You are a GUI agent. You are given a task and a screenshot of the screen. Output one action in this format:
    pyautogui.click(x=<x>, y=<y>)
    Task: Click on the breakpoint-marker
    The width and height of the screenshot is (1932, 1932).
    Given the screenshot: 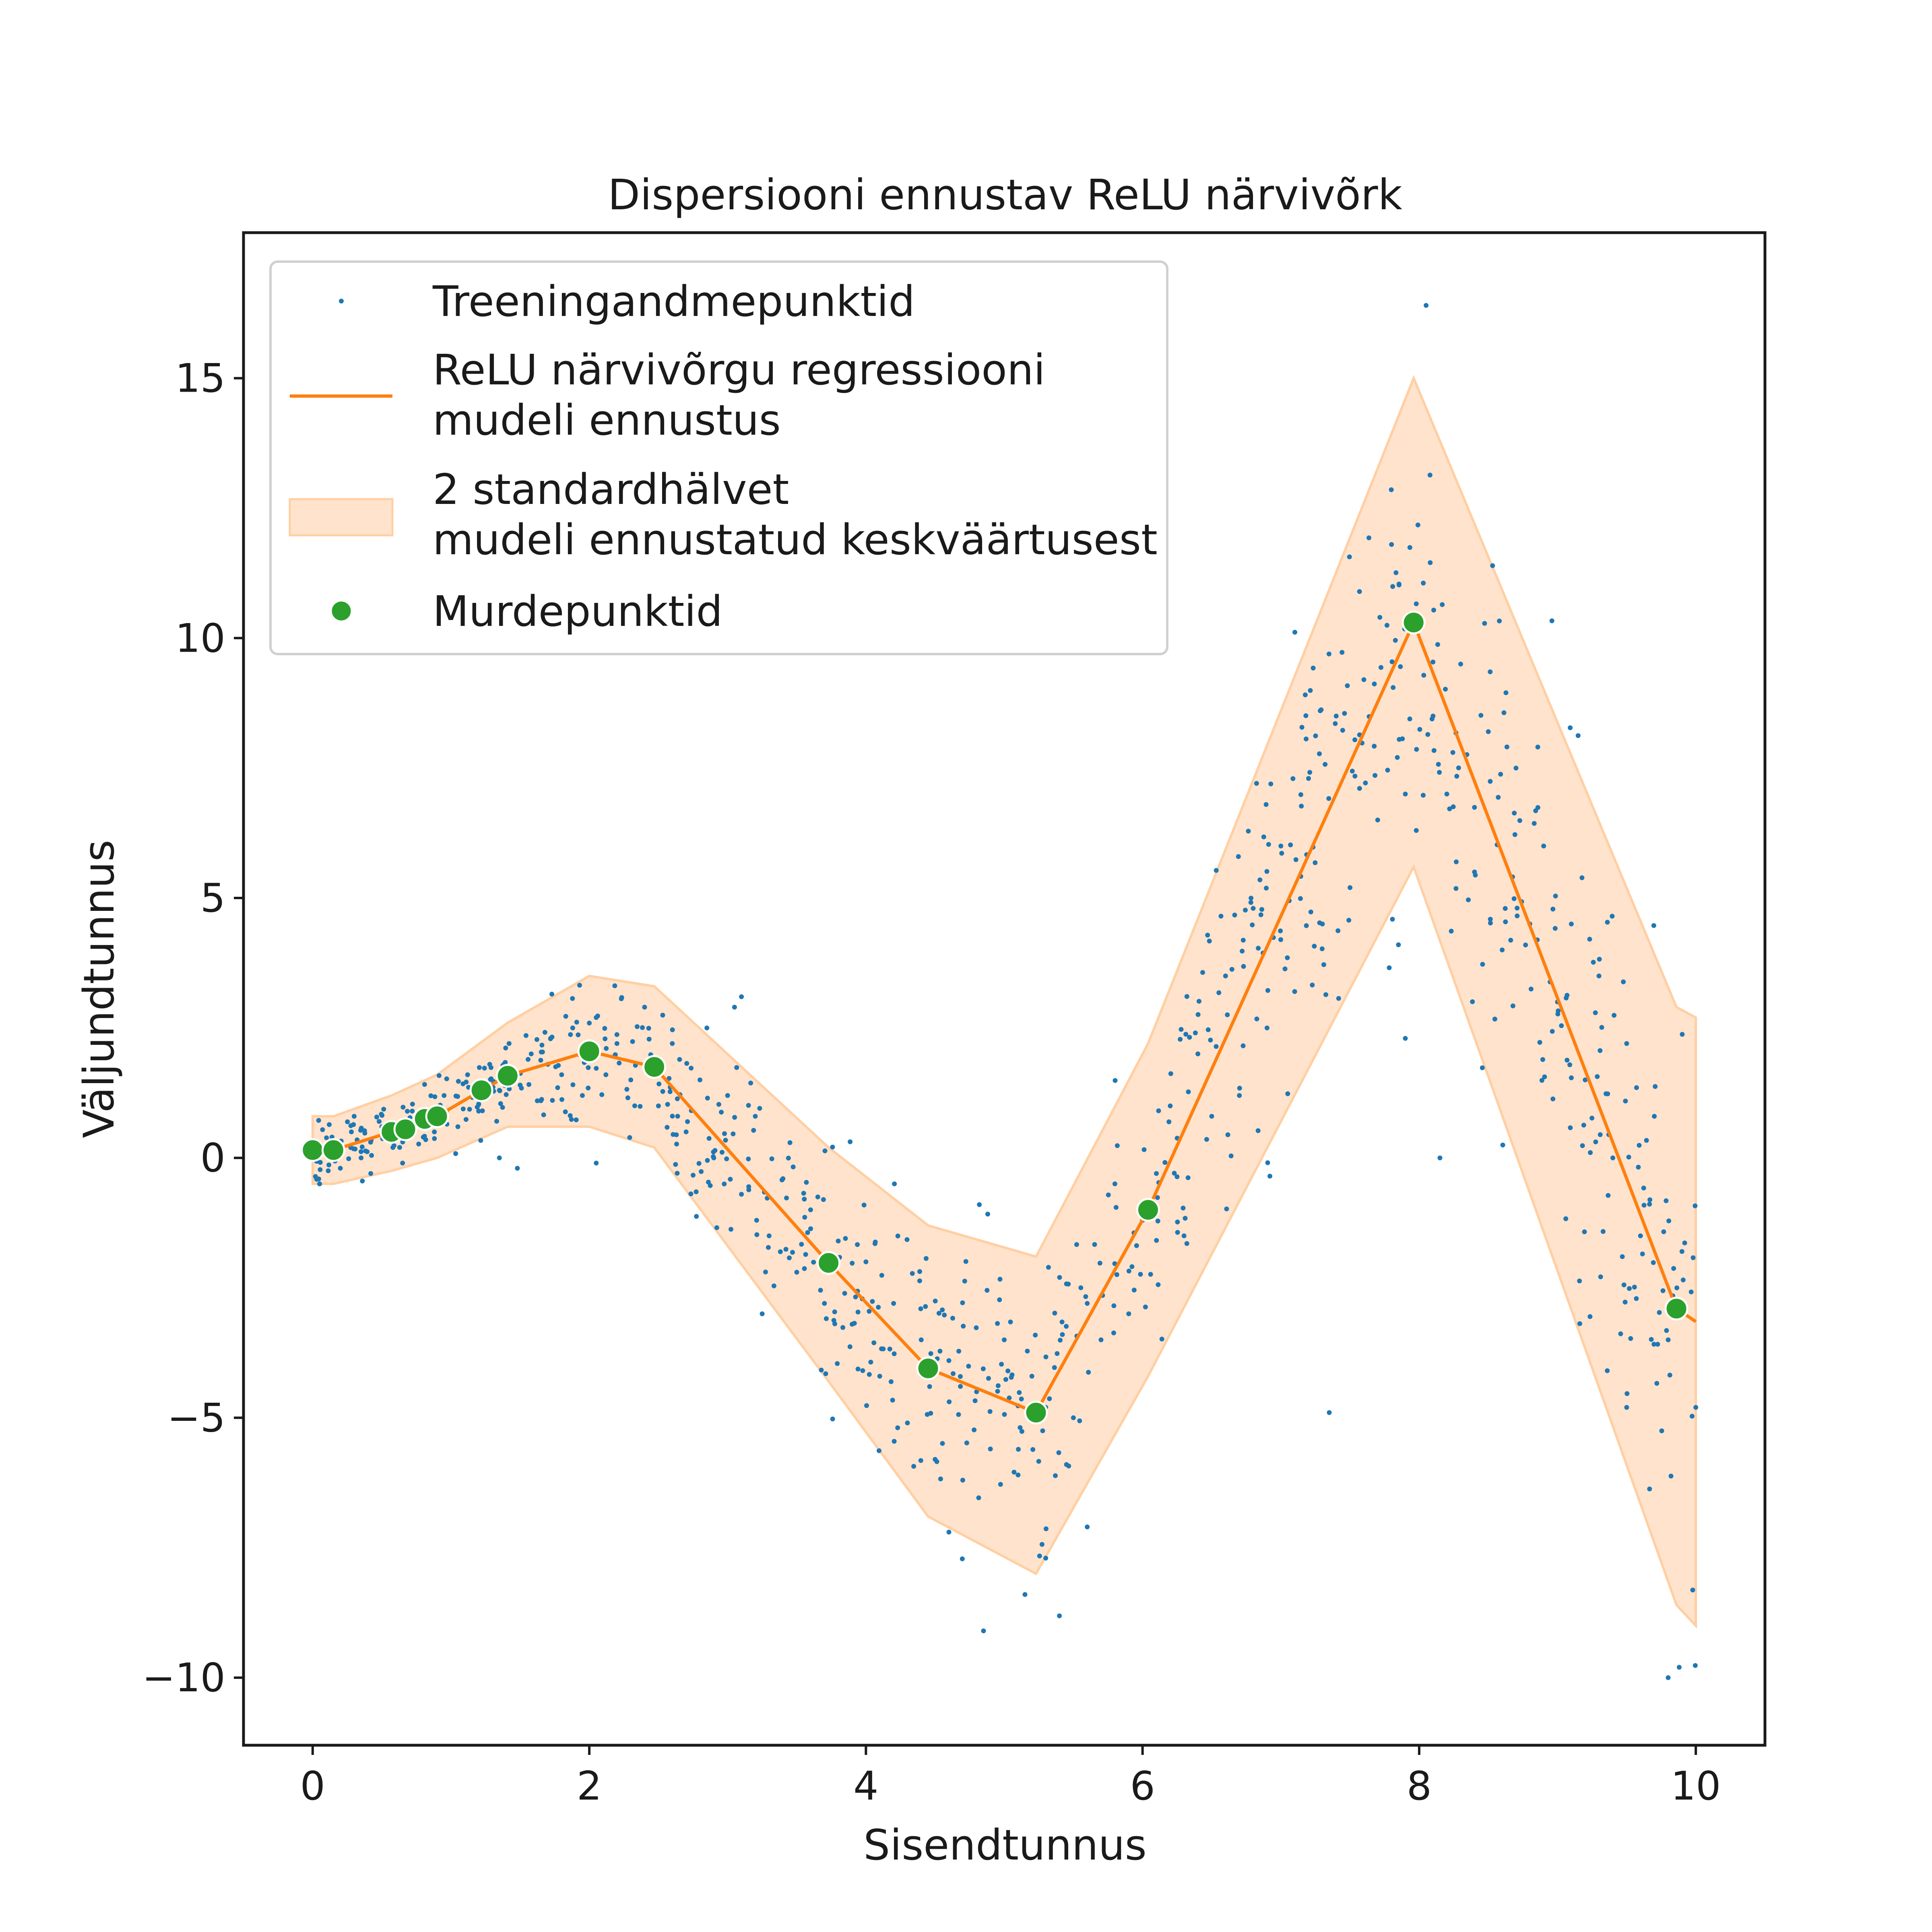 What is the action you would take?
    pyautogui.click(x=313, y=1150)
    